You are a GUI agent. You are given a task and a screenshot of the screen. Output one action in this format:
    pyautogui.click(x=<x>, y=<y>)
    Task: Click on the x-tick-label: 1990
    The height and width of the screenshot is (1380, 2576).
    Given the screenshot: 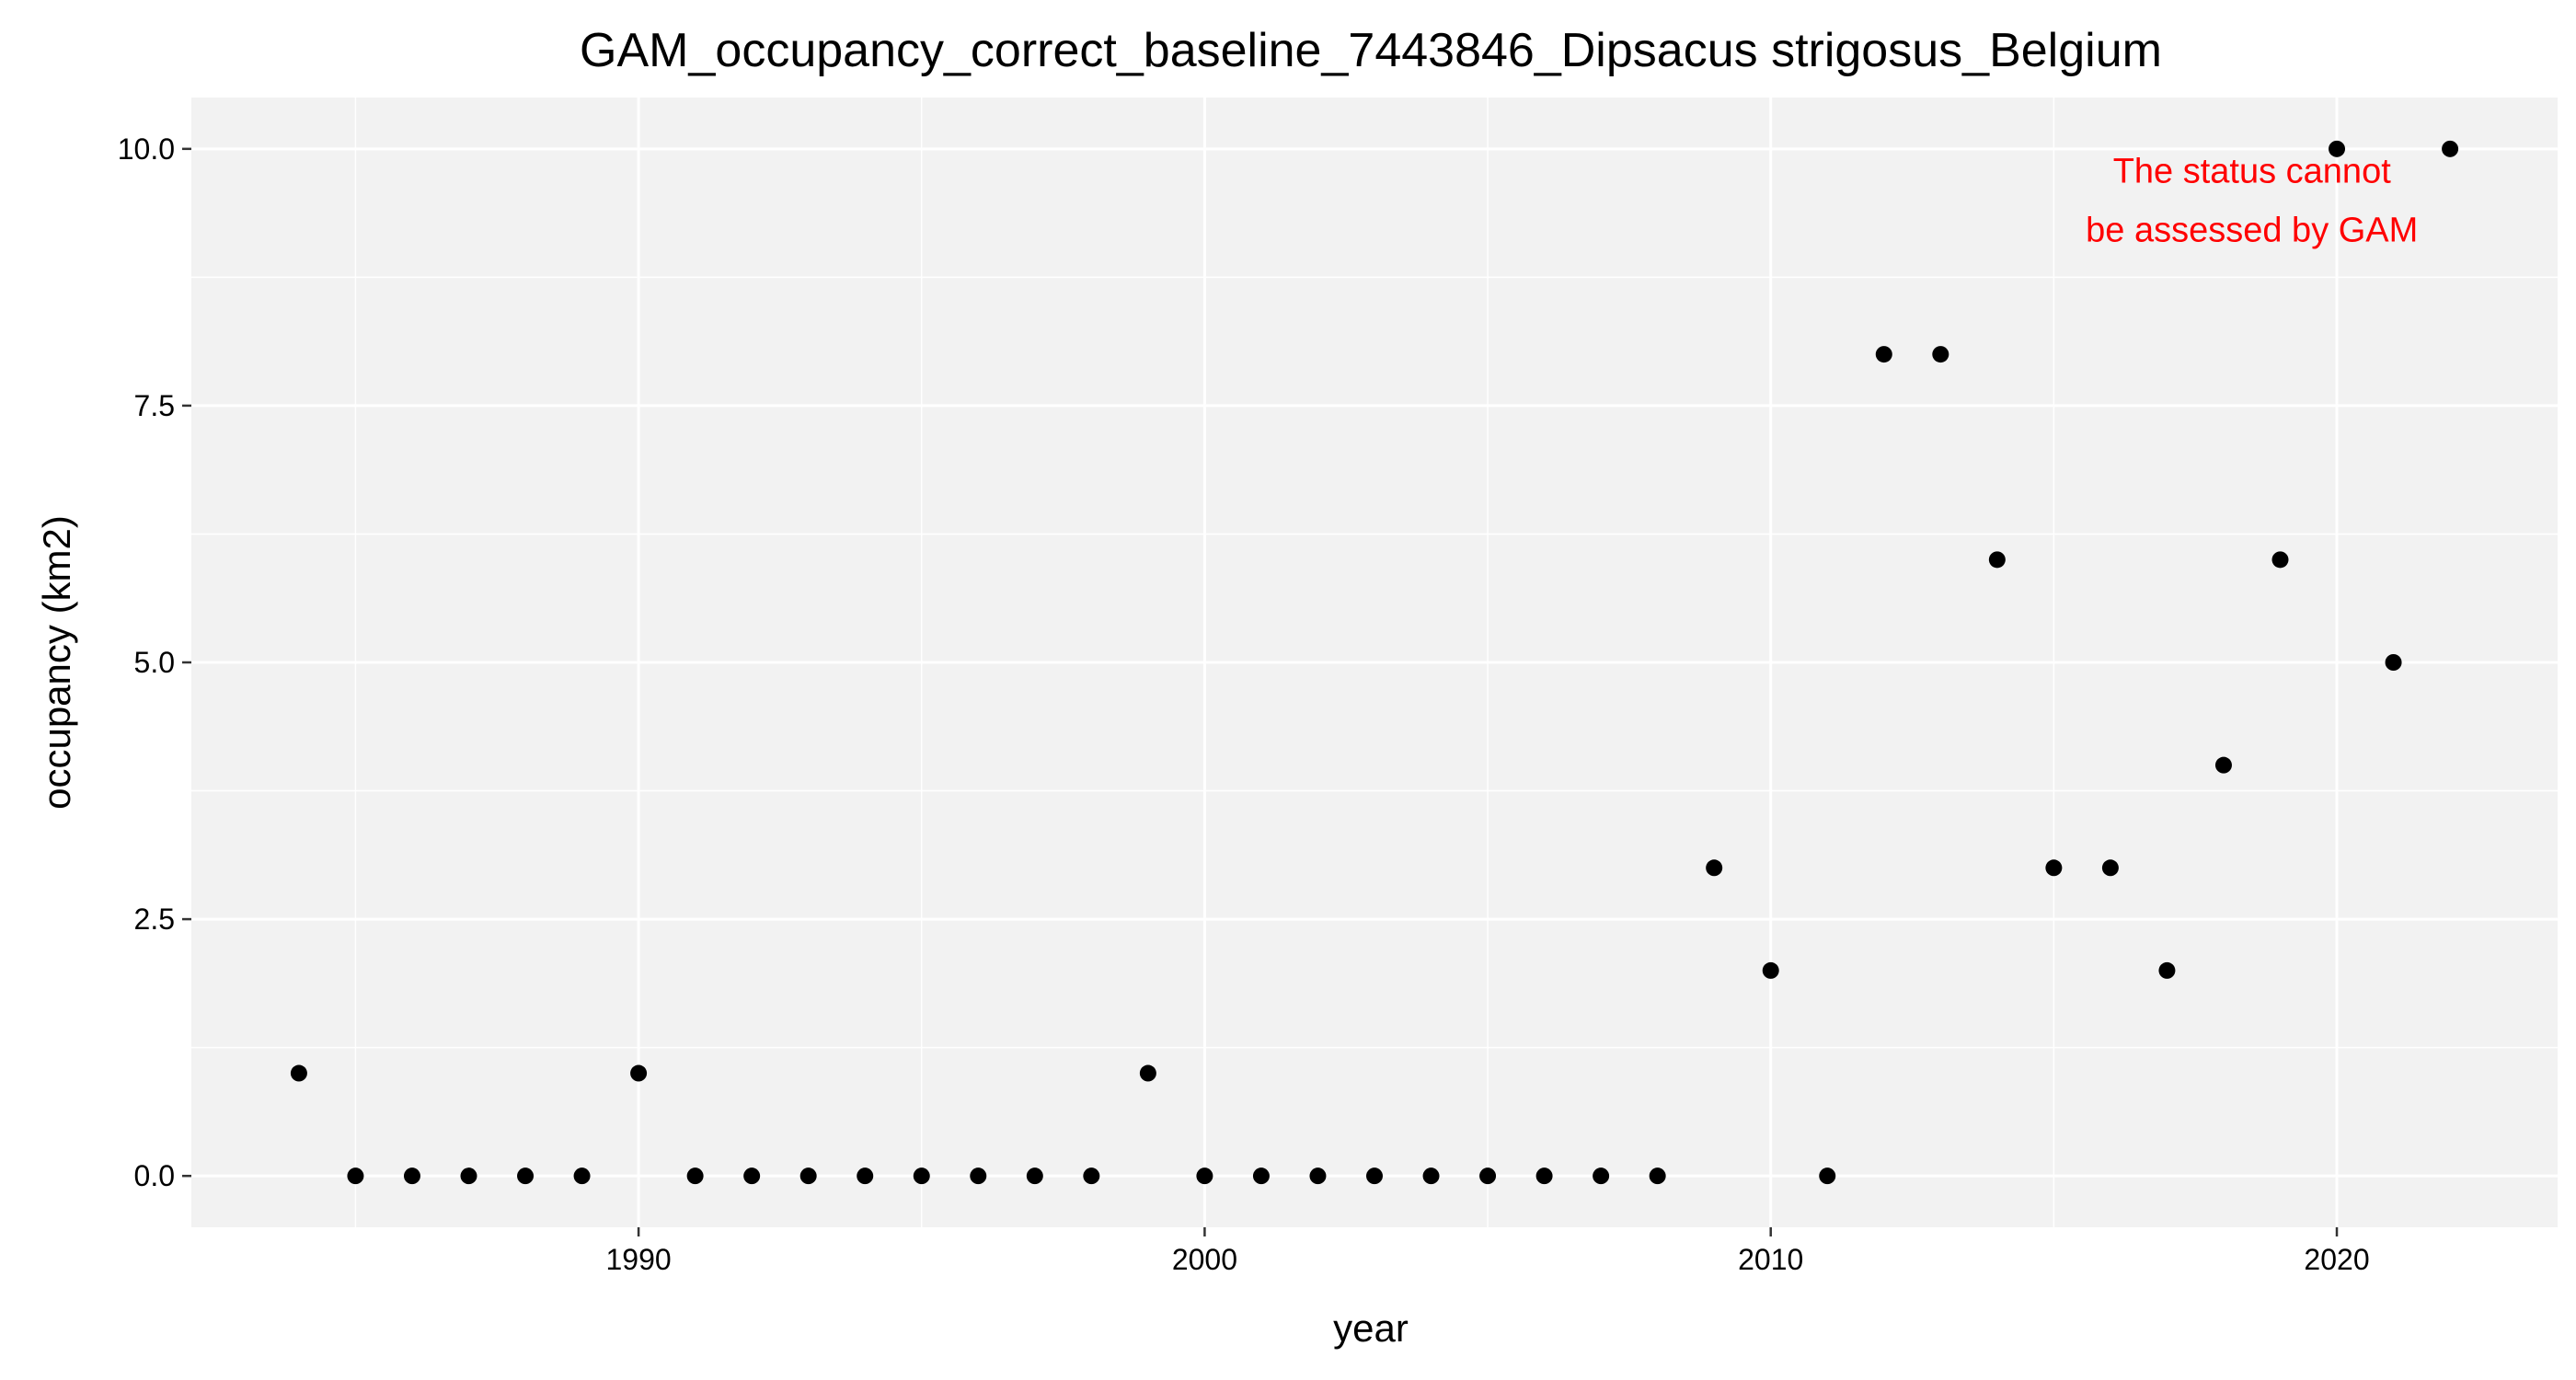 What is the action you would take?
    pyautogui.click(x=639, y=1259)
    